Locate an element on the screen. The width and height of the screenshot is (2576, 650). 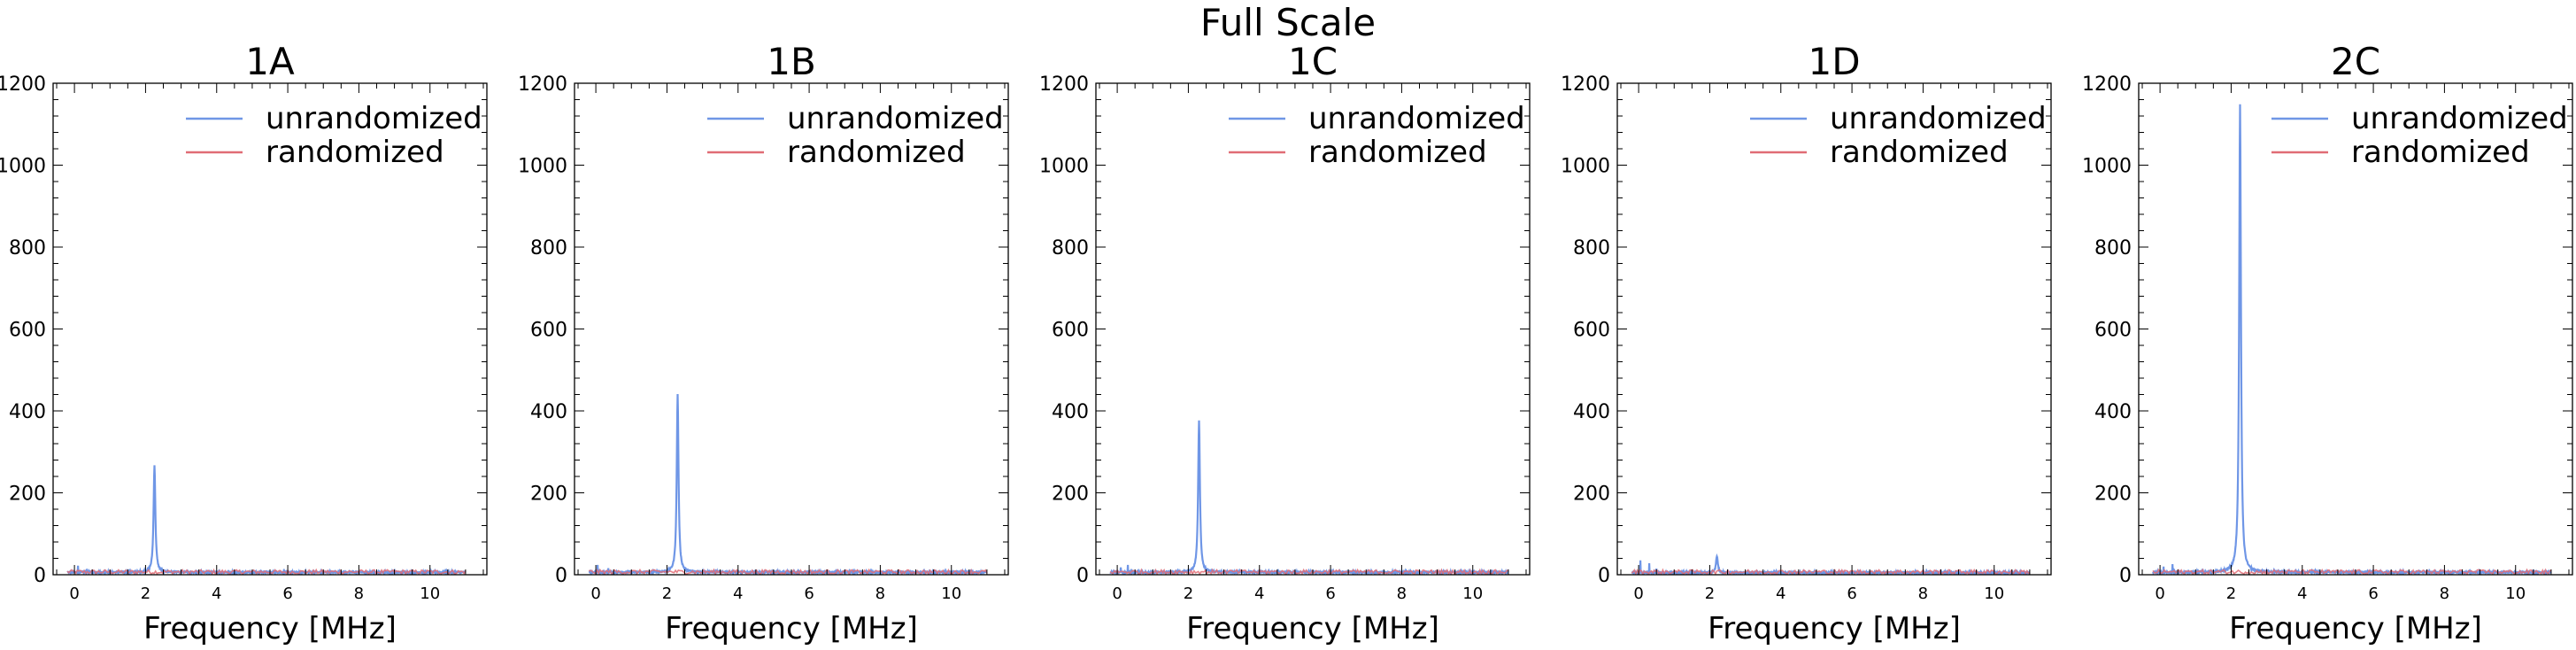
panel-title: 1A is located at coordinates (270, 61).